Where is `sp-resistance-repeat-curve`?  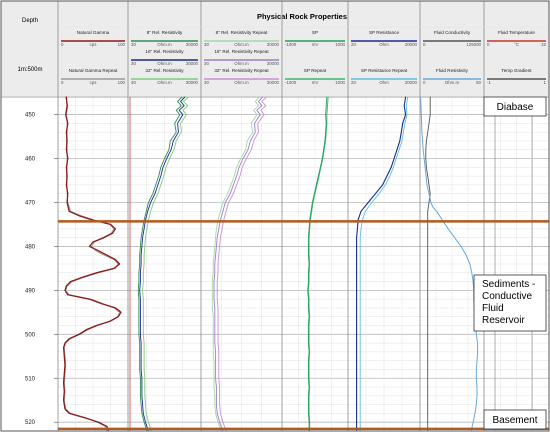
sp-resistance-repeat-curve is located at coordinates (384, 264).